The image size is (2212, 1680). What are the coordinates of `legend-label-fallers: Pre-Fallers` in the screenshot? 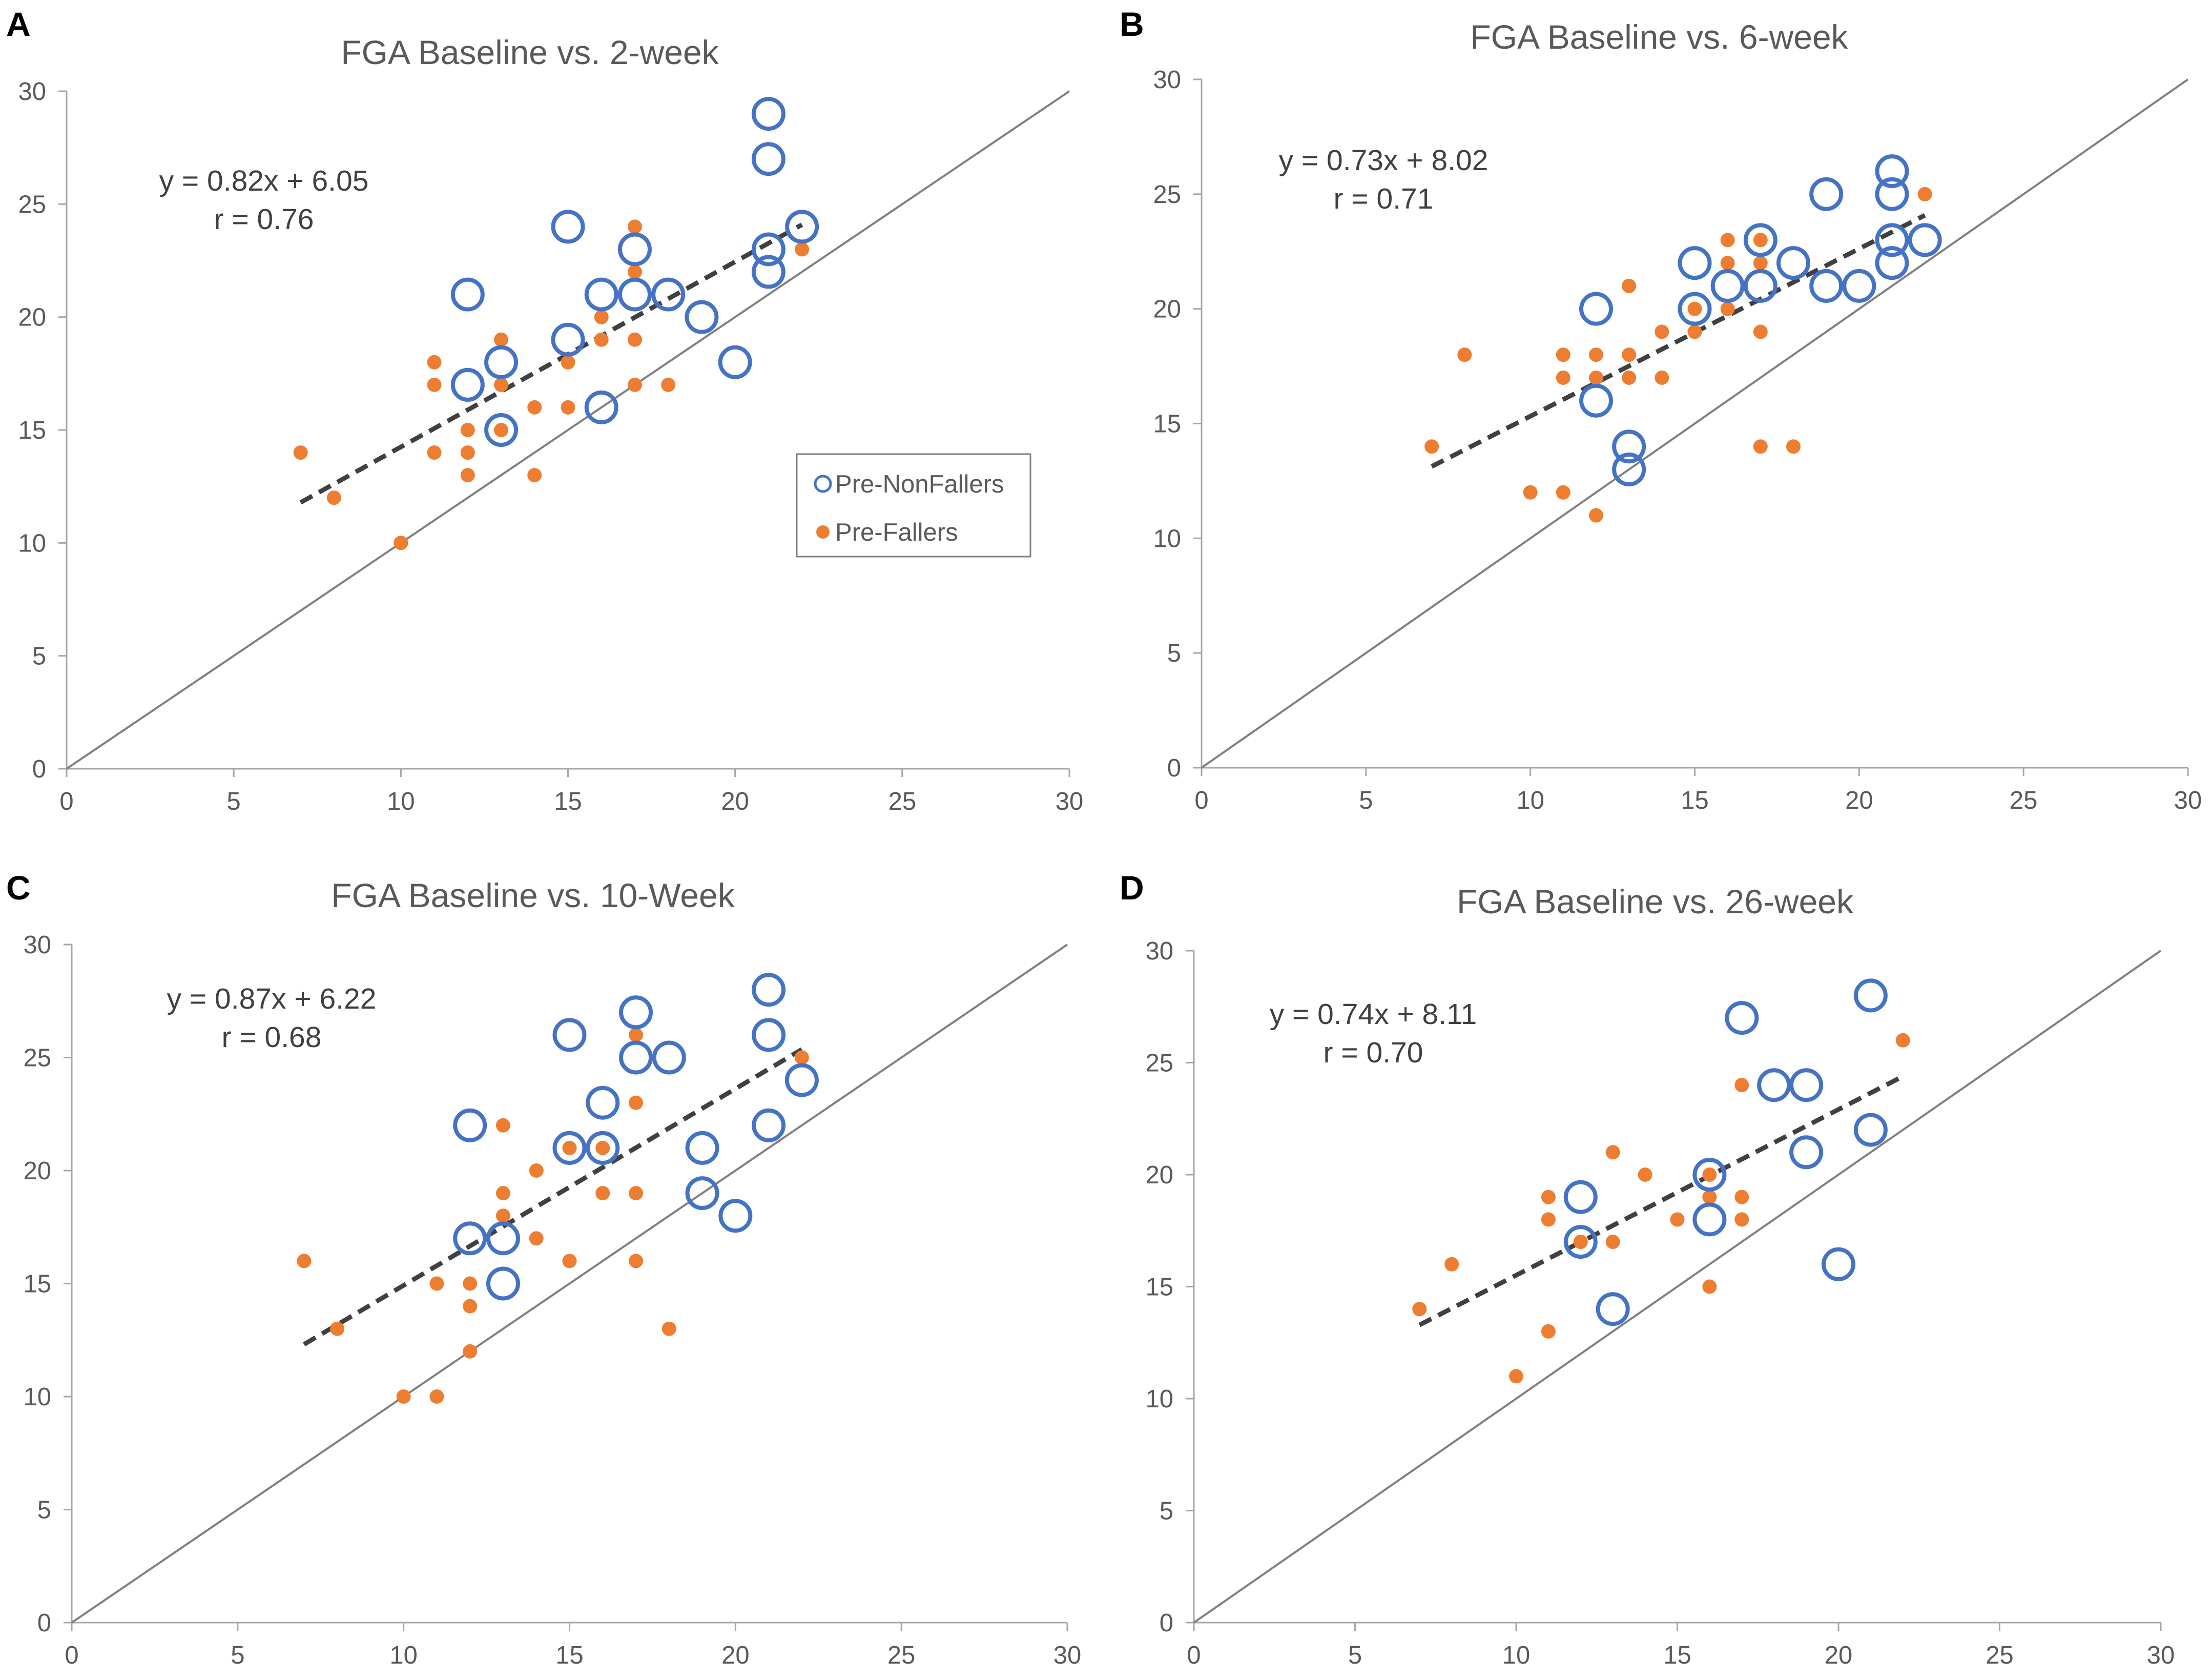 It's located at (896, 532).